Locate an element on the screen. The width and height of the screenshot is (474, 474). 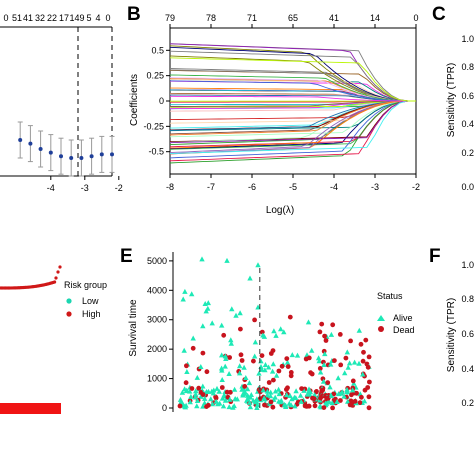
panel-c-y-tick-label: 1.0 is located at coordinates (467, 39).